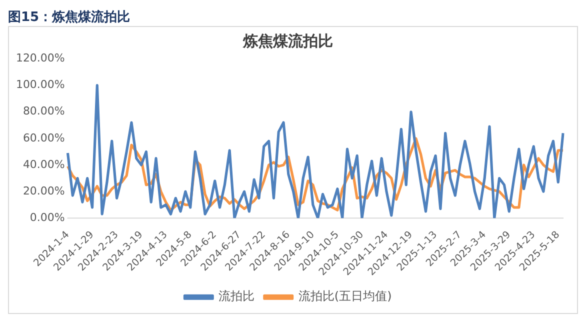  I want to click on y-tick-label: 20.00%, so click(43, 191).